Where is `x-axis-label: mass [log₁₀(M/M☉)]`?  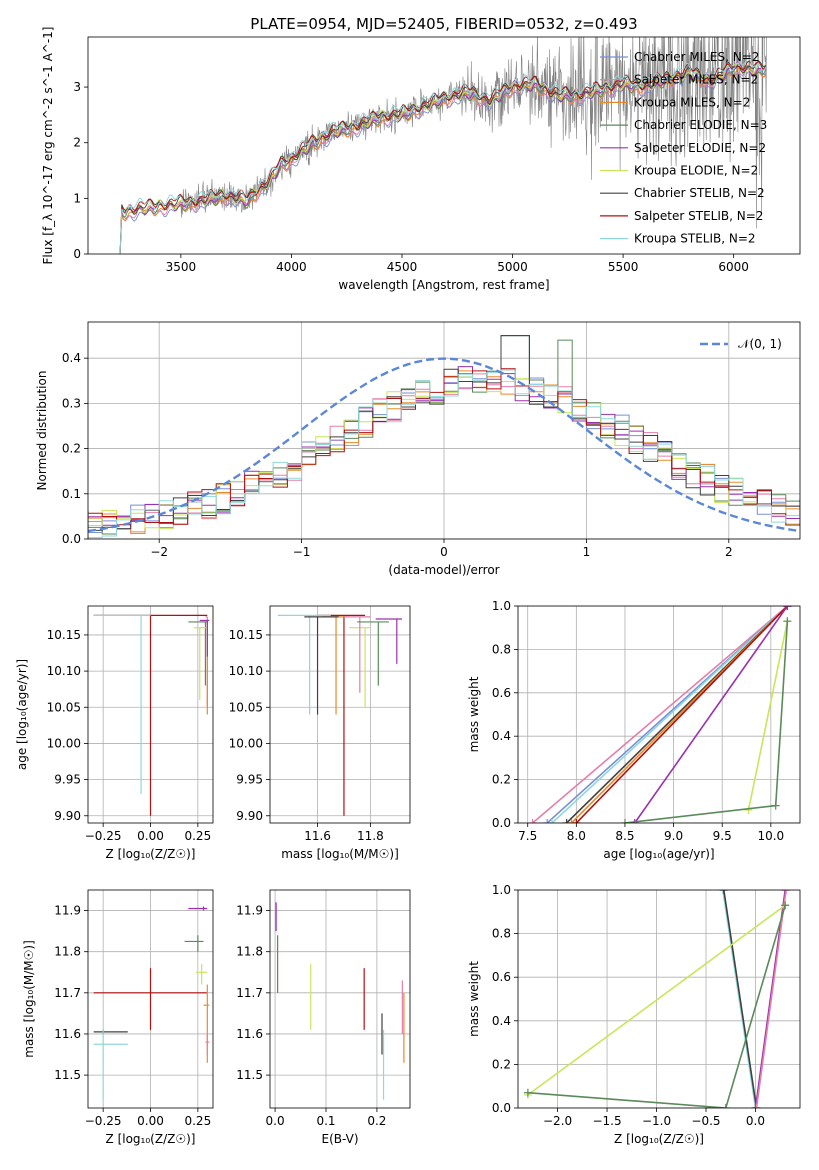 x-axis-label: mass [log₁₀(M/M☉)] is located at coordinates (340, 854).